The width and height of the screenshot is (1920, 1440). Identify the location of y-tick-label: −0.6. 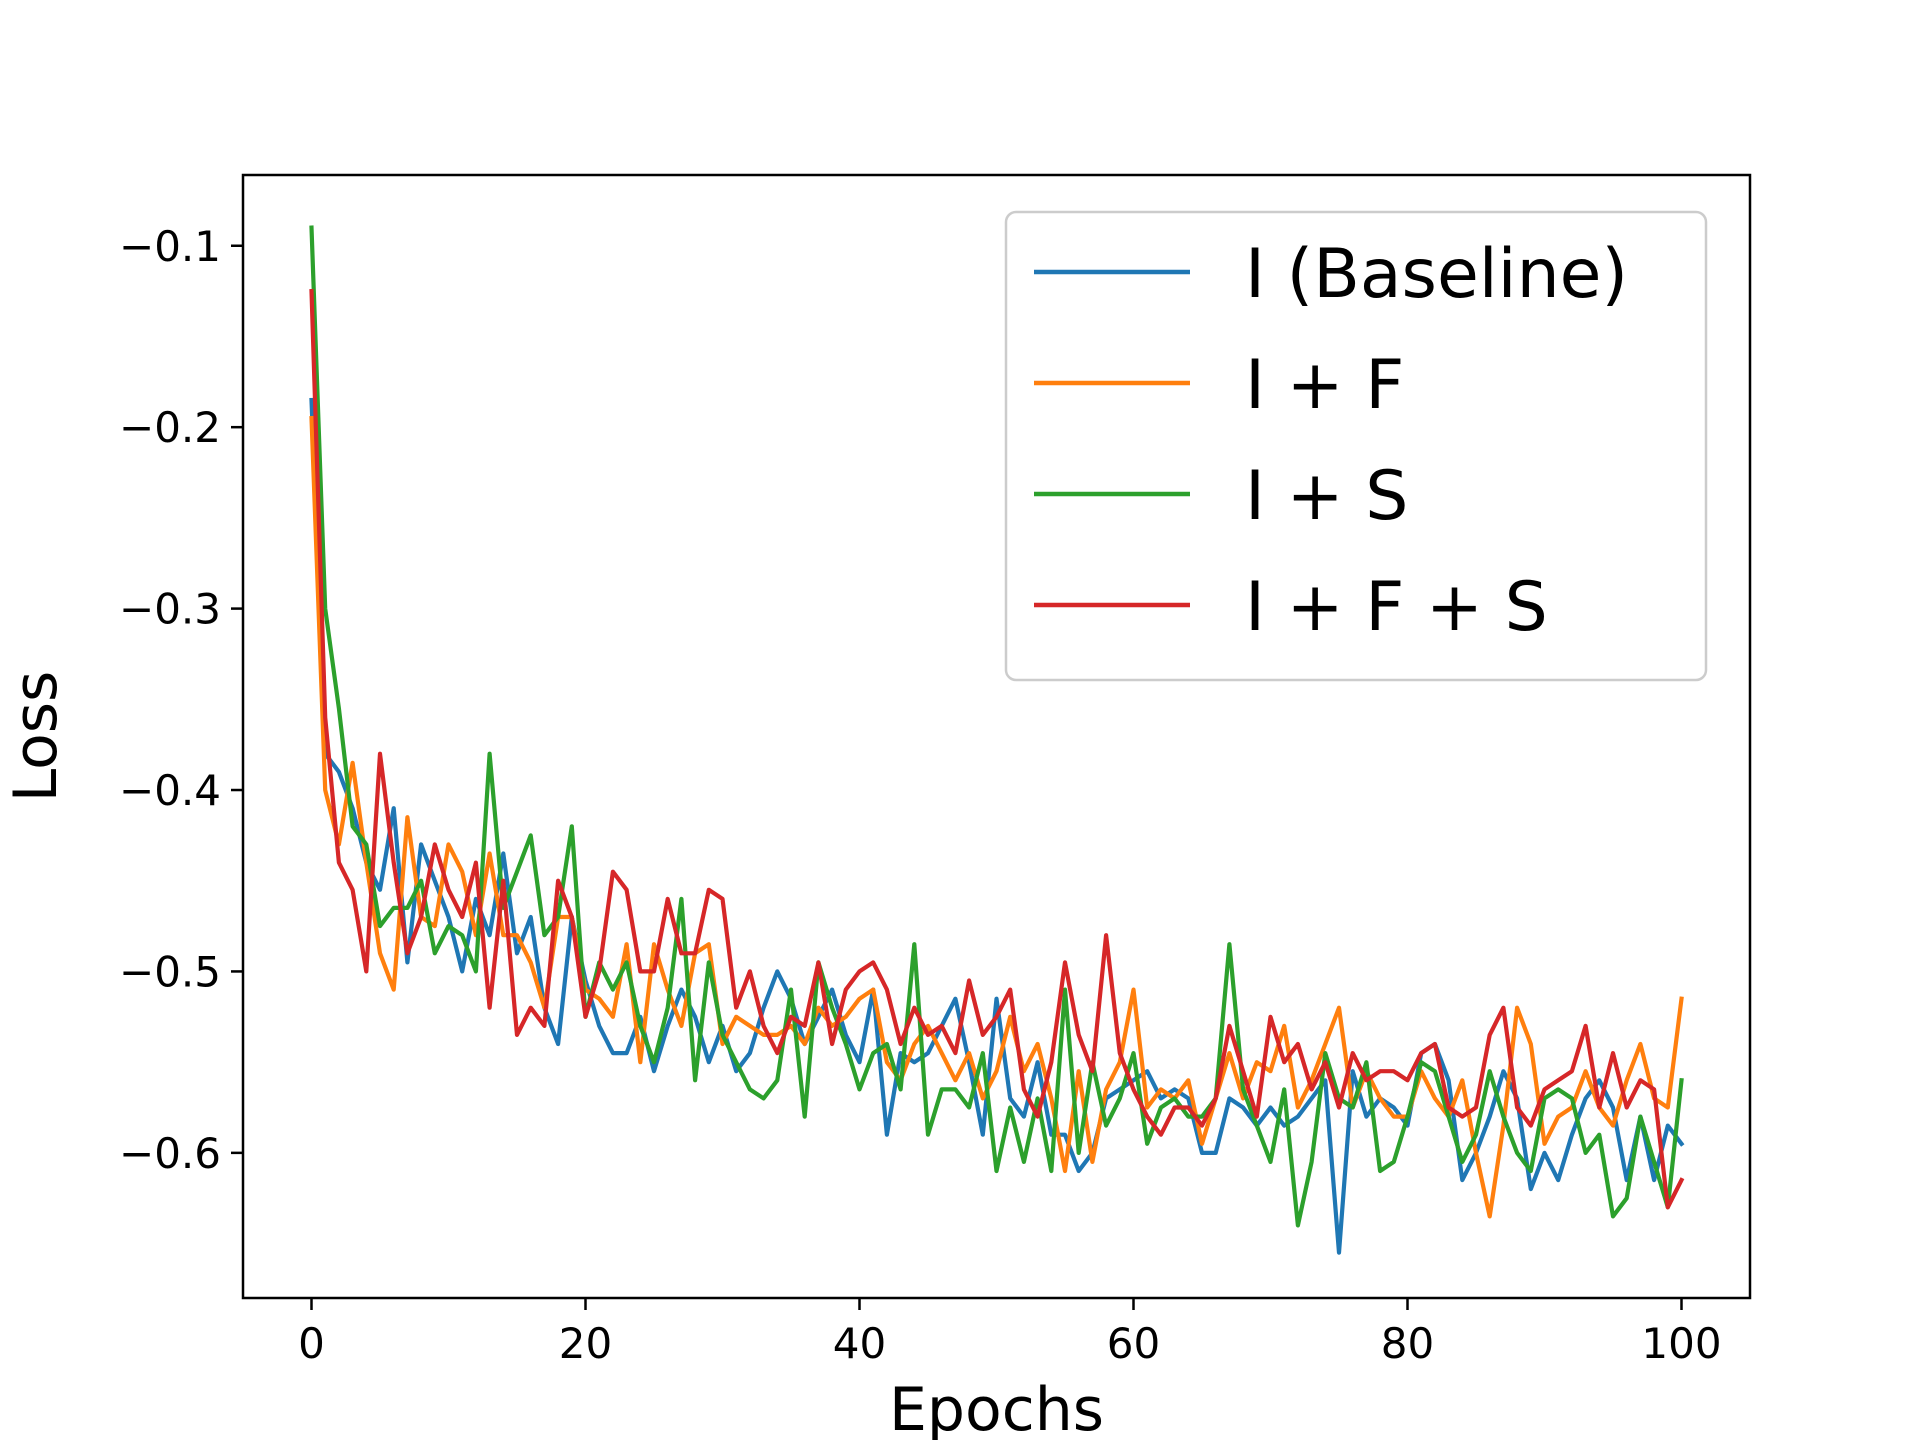
(170, 1153).